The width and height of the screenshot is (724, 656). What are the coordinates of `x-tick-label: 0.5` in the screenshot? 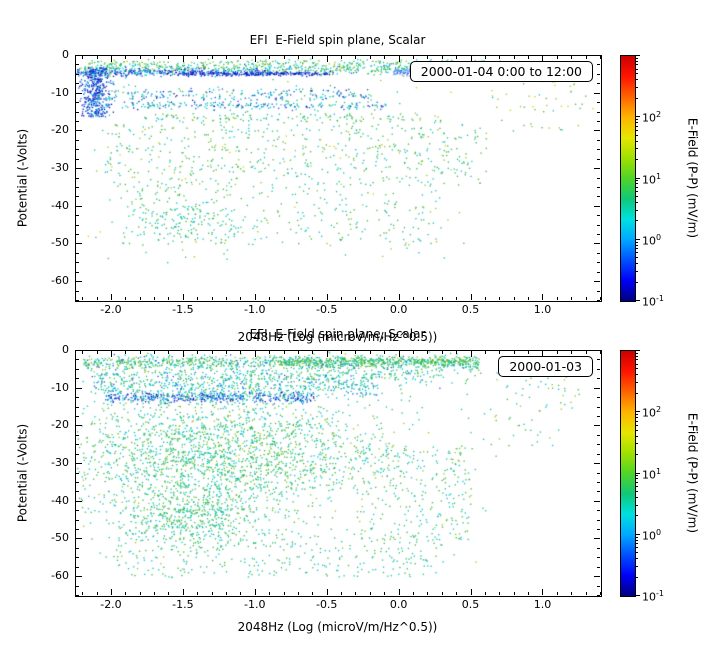 It's located at (470, 309).